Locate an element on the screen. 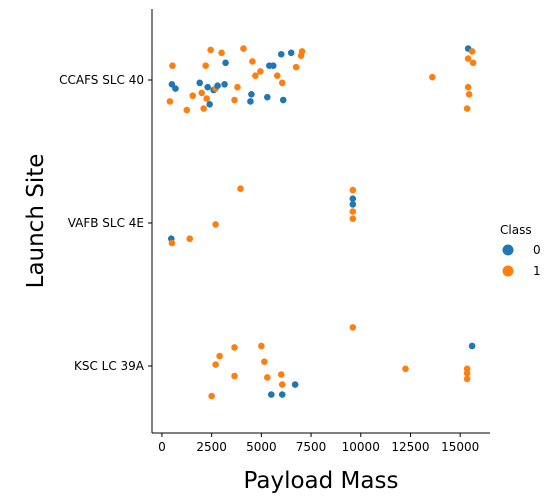  legend: Class 0 1 is located at coordinates (520, 250).